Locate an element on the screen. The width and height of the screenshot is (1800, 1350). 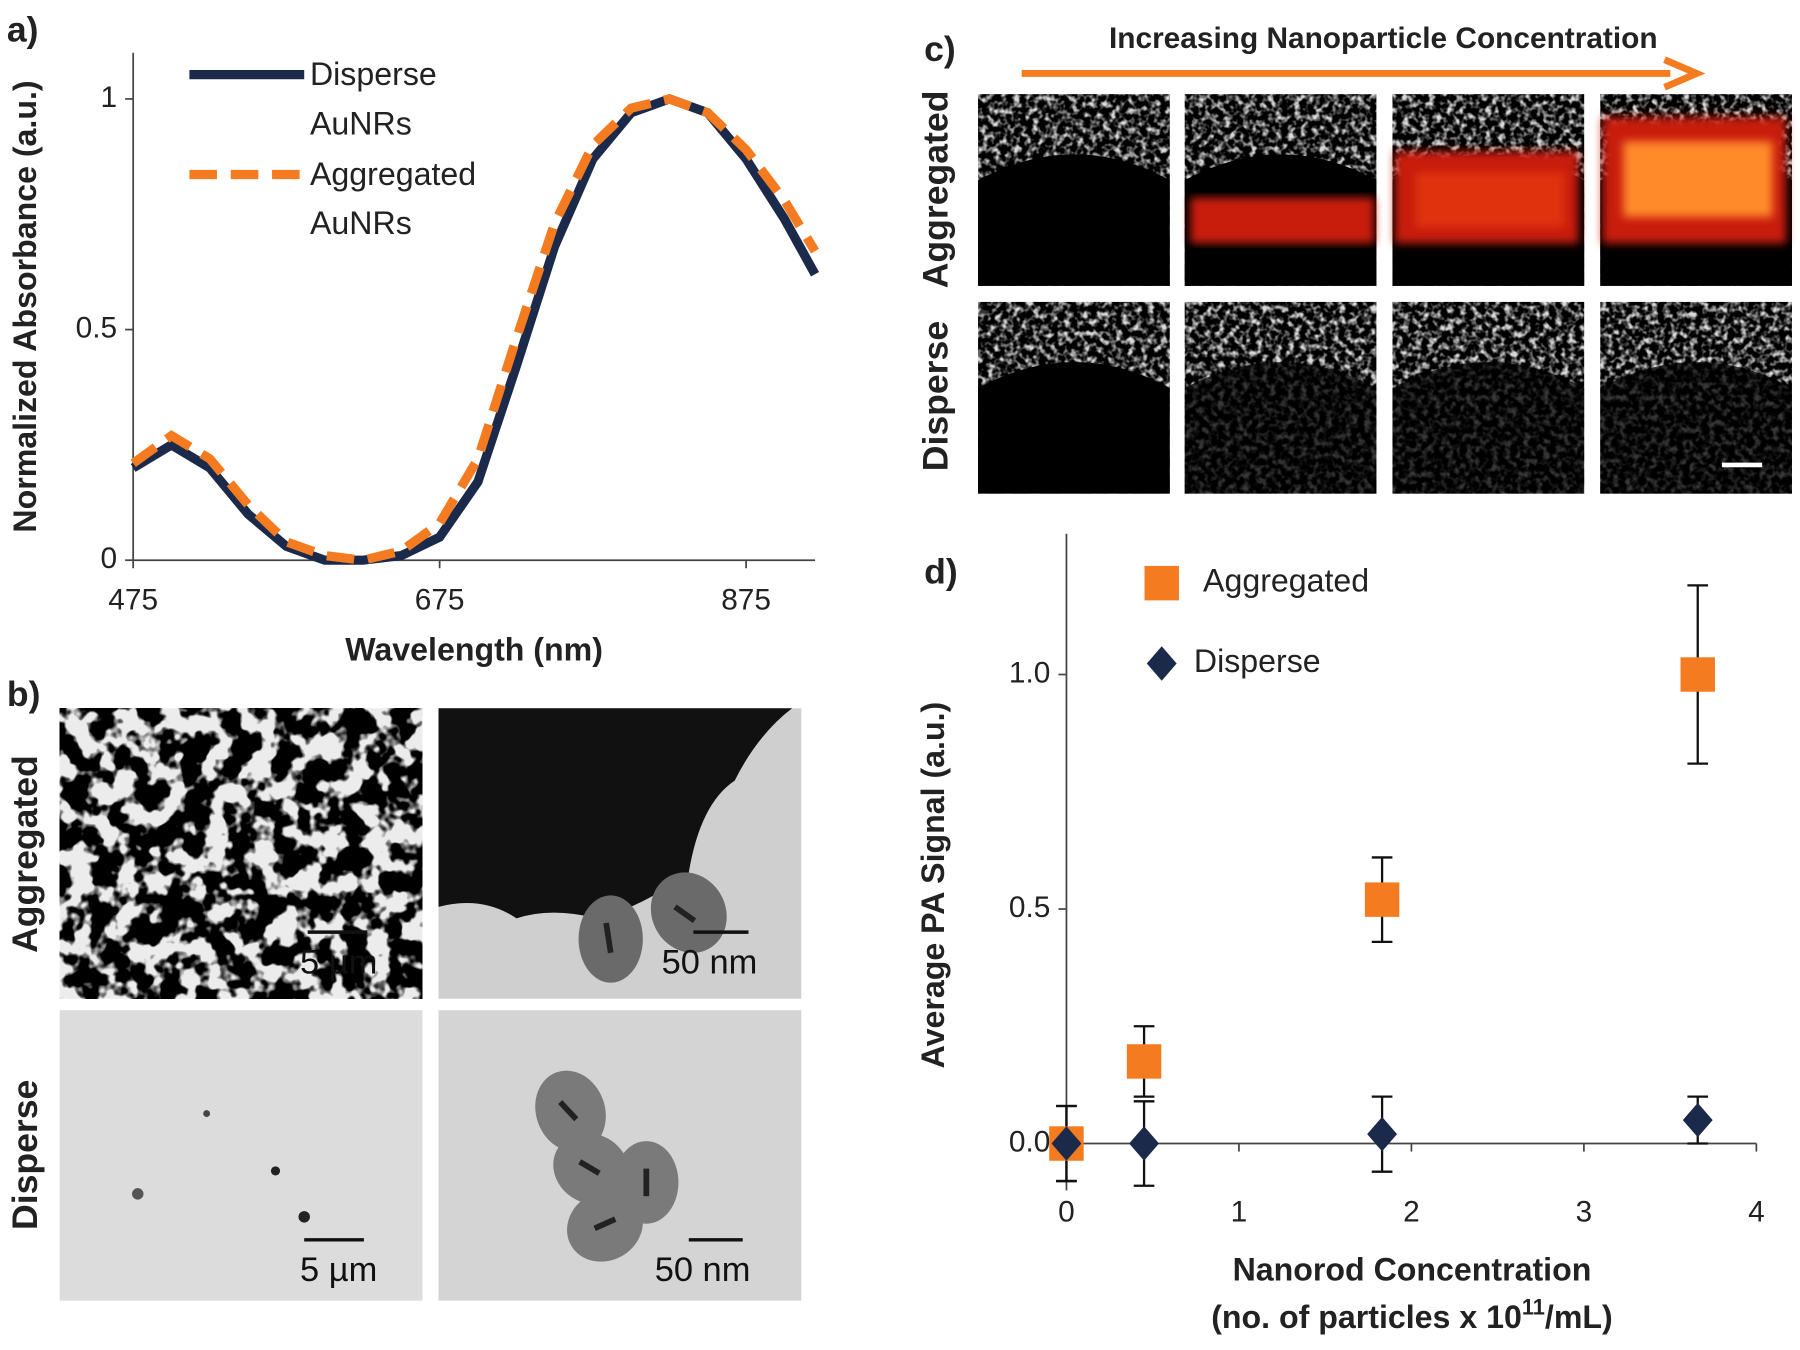
x-tick-label: 475 is located at coordinates (133, 599).